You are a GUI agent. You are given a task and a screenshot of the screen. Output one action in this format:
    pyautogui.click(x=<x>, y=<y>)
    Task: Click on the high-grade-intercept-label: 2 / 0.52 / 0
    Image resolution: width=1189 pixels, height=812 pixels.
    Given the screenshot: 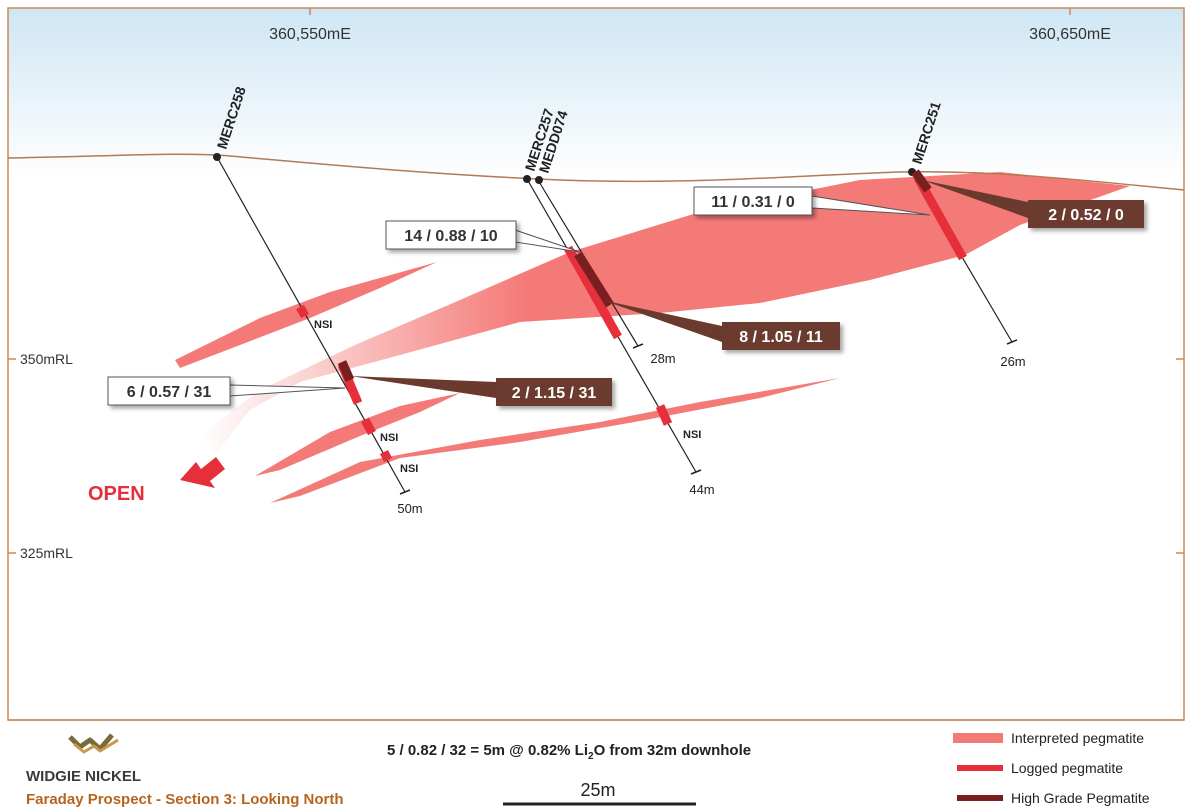 What is the action you would take?
    pyautogui.click(x=1086, y=215)
    